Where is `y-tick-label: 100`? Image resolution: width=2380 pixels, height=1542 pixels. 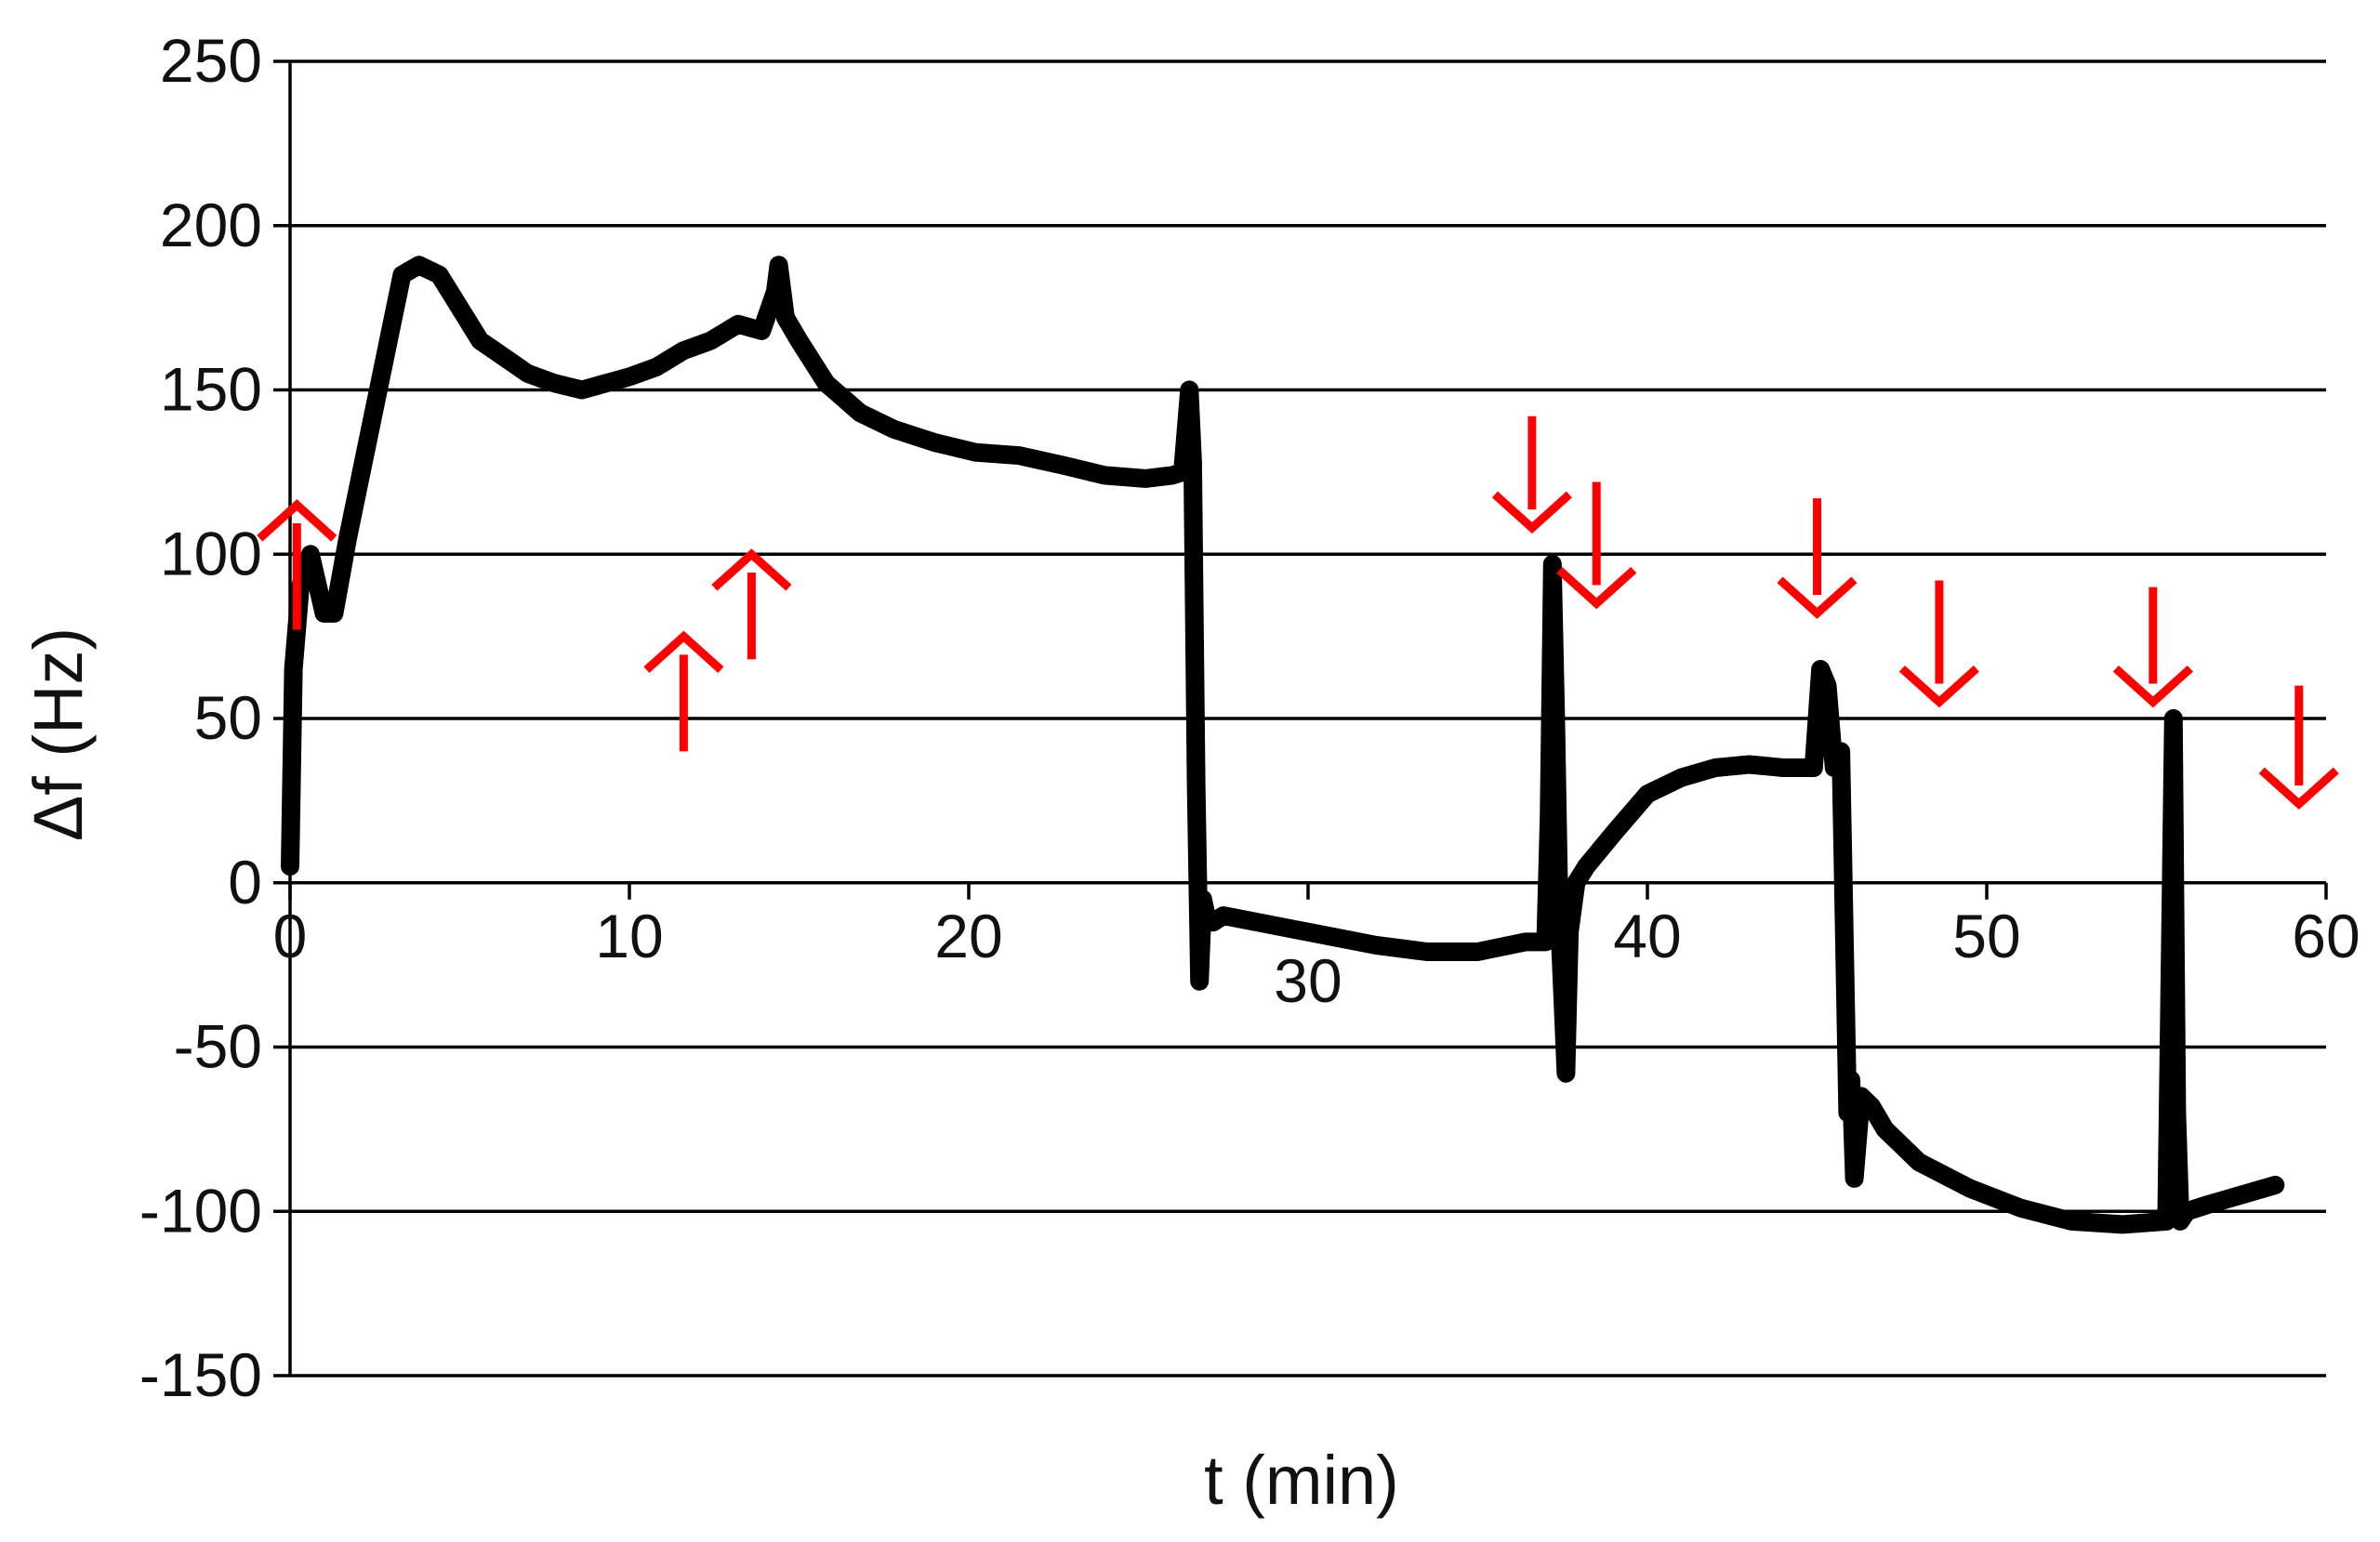 y-tick-label: 100 is located at coordinates (211, 553).